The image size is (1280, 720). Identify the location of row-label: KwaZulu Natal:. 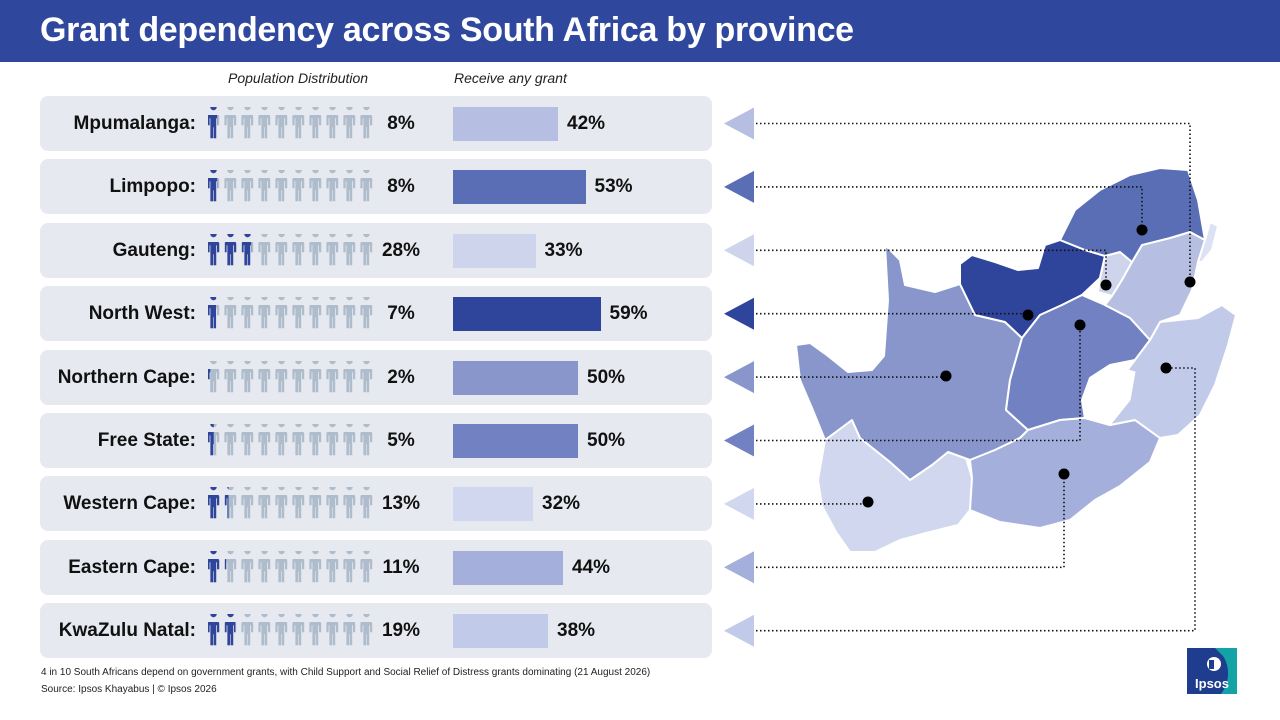
(127, 631).